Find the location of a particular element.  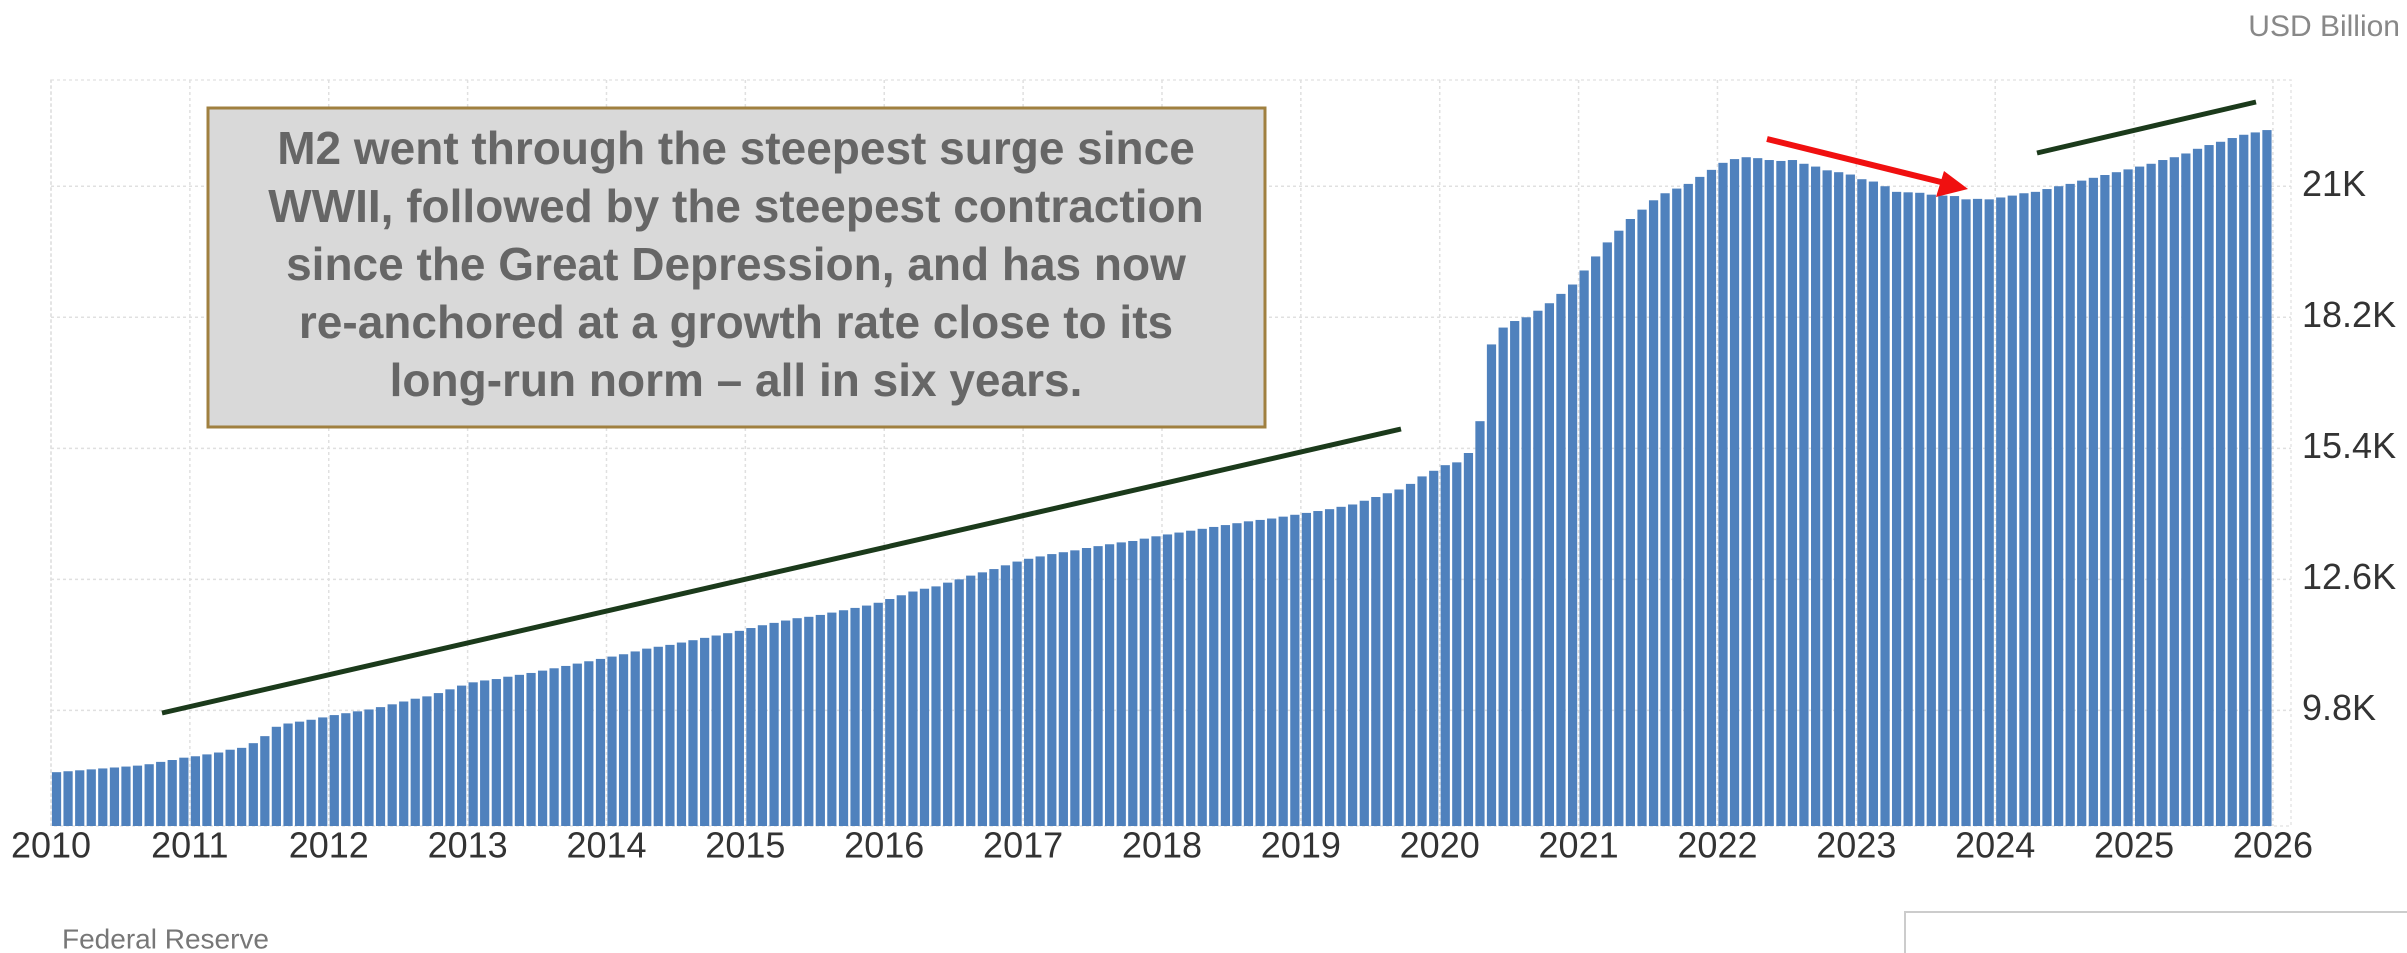

x-tick-label: 2013 is located at coordinates (468, 845).